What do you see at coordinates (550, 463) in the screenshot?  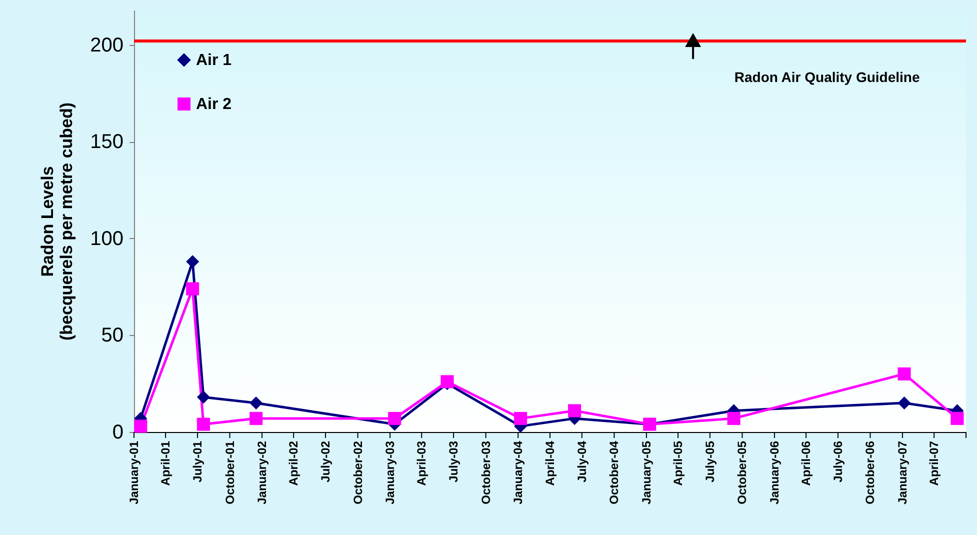 I see `x-tick-label: April-04` at bounding box center [550, 463].